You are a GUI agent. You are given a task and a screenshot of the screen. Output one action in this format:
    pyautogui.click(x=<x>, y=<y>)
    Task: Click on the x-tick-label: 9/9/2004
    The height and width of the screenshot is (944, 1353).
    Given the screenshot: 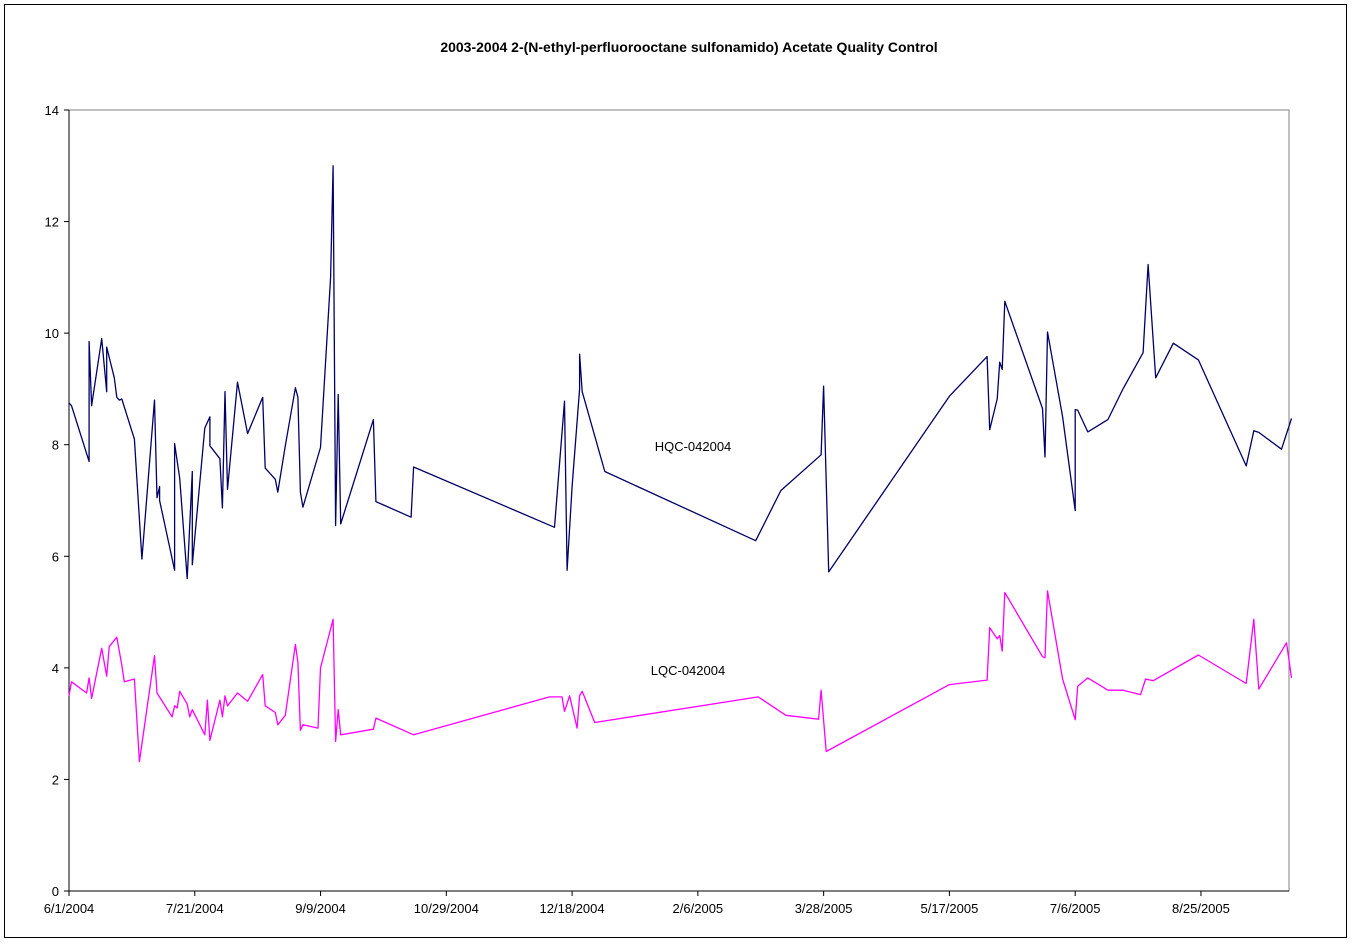 What is the action you would take?
    pyautogui.click(x=320, y=908)
    